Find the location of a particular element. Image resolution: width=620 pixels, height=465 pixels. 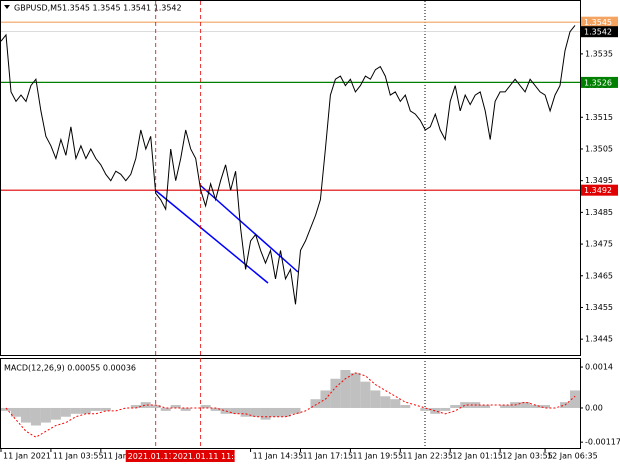

price-label: 1.3545 is located at coordinates (598, 22).